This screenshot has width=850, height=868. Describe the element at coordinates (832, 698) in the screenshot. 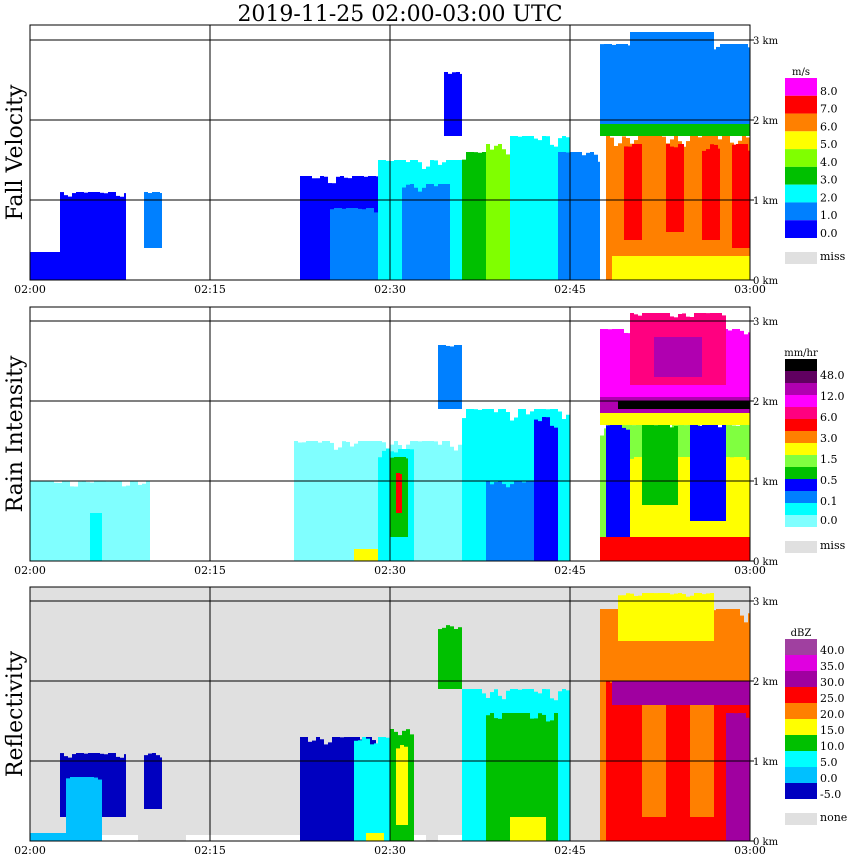

I see `legend-label: 25.0` at that location.